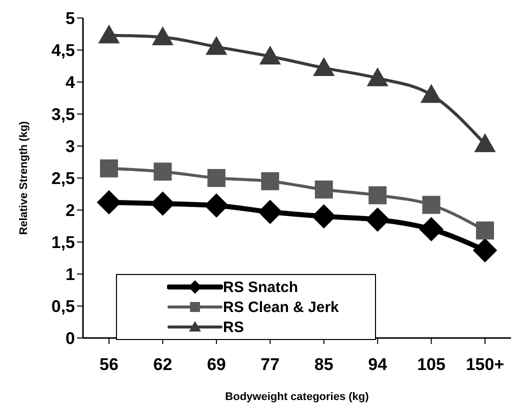 This screenshot has width=529, height=414. Describe the element at coordinates (63, 50) in the screenshot. I see `y-tick-label: 4,5` at that location.